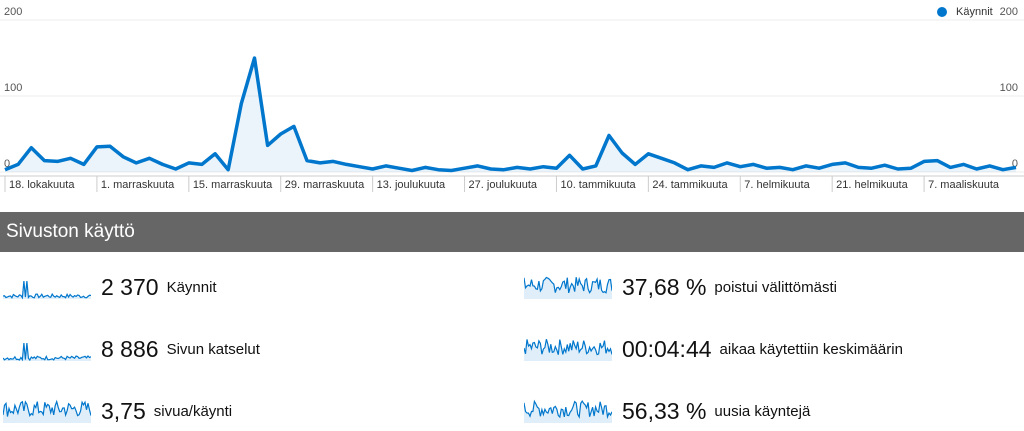 The width and height of the screenshot is (1024, 431). What do you see at coordinates (411, 185) in the screenshot?
I see `x-tick-label: 13. joulukuuta` at bounding box center [411, 185].